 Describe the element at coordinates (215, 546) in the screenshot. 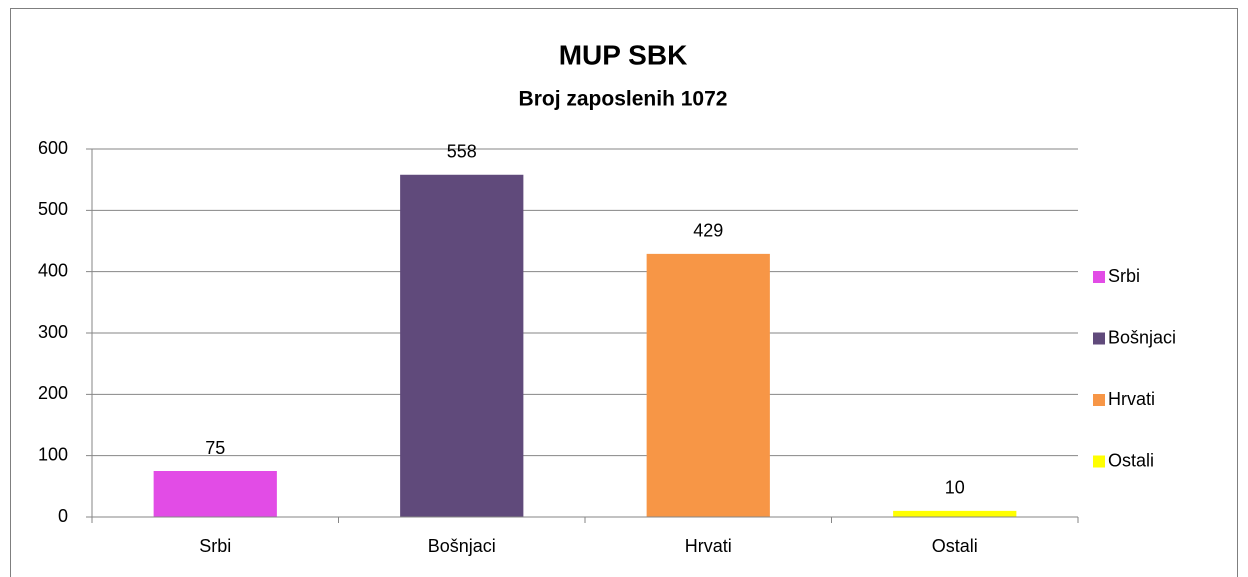

I see `x-tick-label: Srbi` at that location.